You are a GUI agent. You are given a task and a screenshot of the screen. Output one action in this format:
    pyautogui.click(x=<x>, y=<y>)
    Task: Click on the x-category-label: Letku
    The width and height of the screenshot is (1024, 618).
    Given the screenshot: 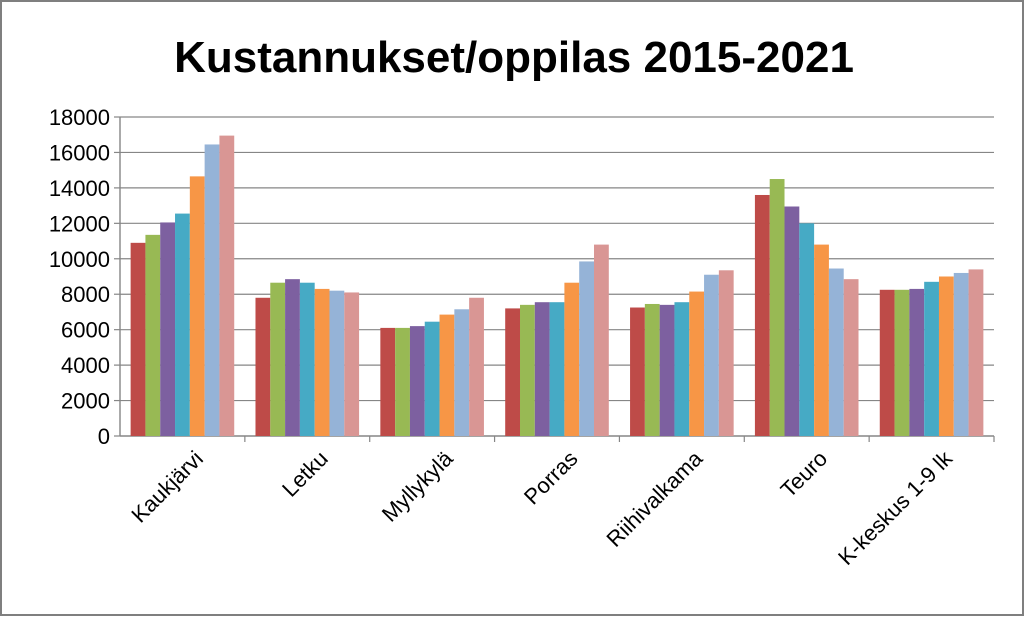 What is the action you would take?
    pyautogui.click(x=305, y=474)
    